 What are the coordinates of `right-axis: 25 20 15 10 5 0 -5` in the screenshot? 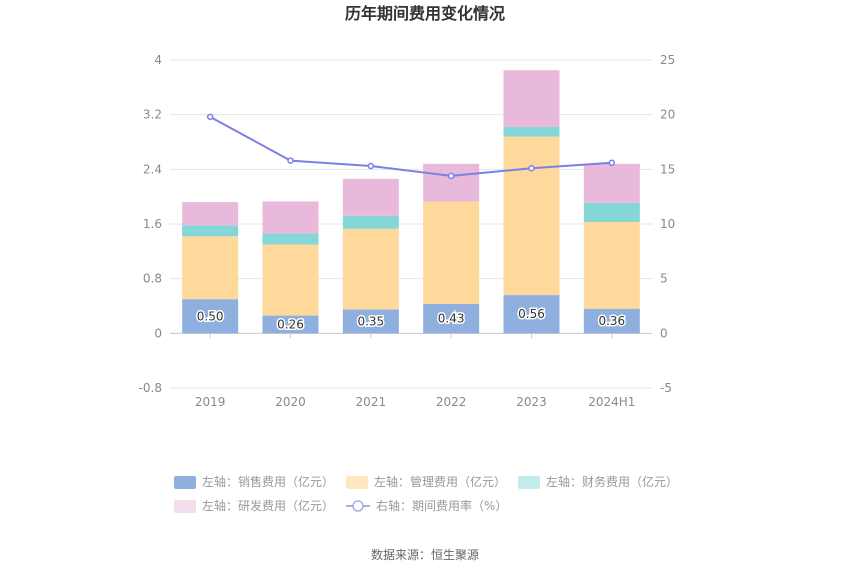 It's located at (667, 224).